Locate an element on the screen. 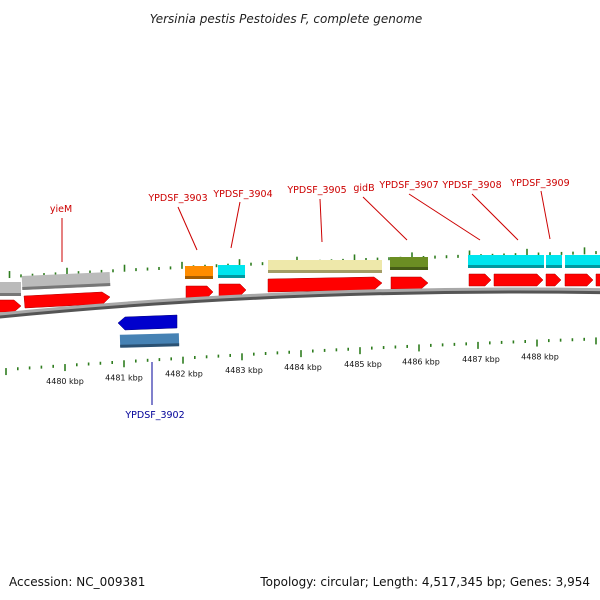 The height and width of the screenshot is (600, 600). genome-backbone is located at coordinates (300, 301).